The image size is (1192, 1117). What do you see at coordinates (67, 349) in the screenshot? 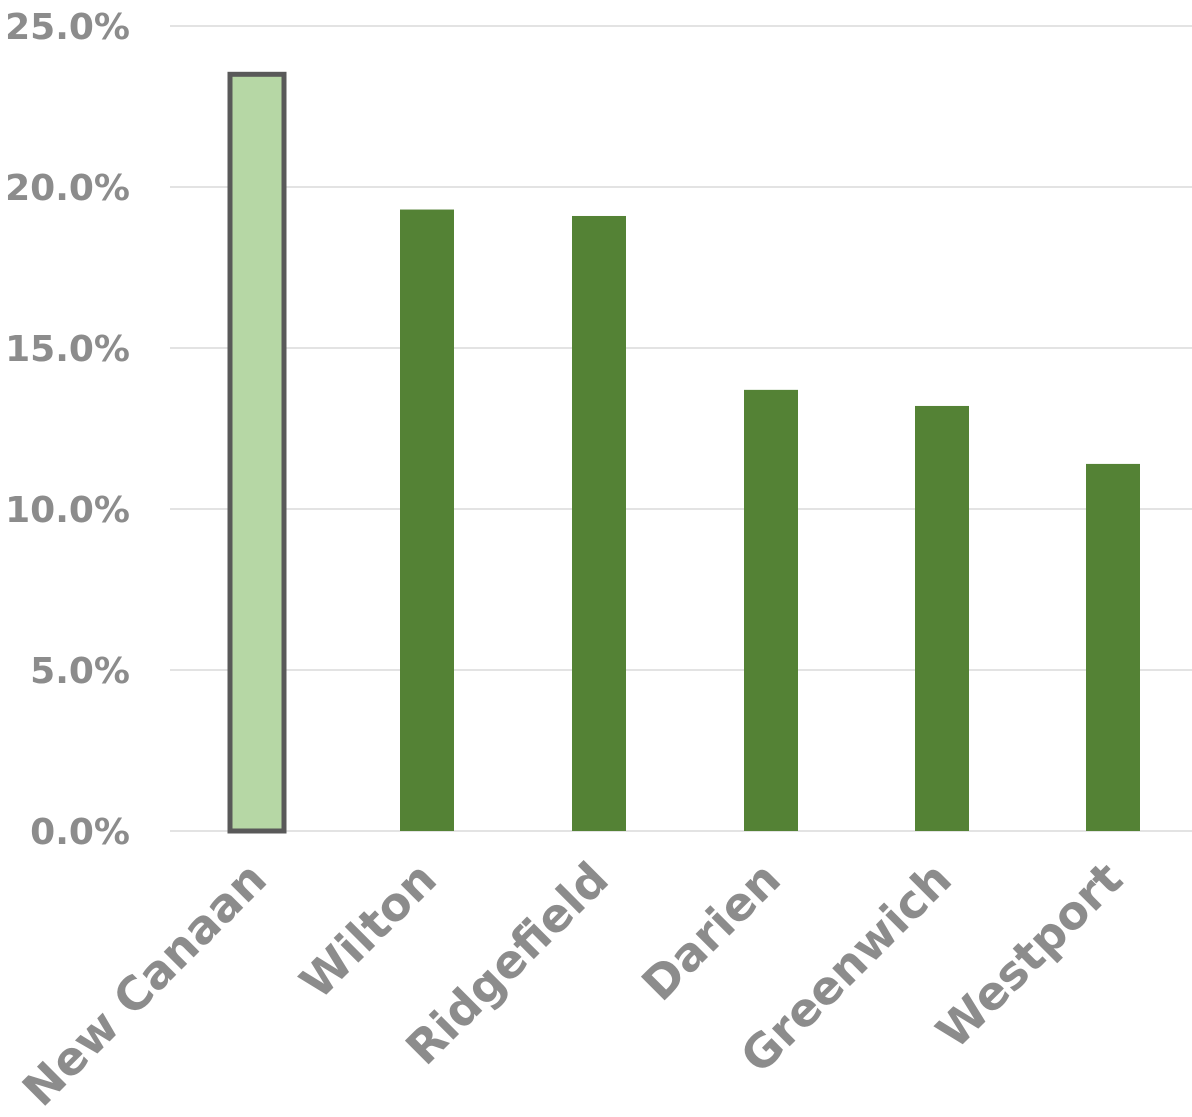
I see `y-tick-label: 15.0%` at bounding box center [67, 349].